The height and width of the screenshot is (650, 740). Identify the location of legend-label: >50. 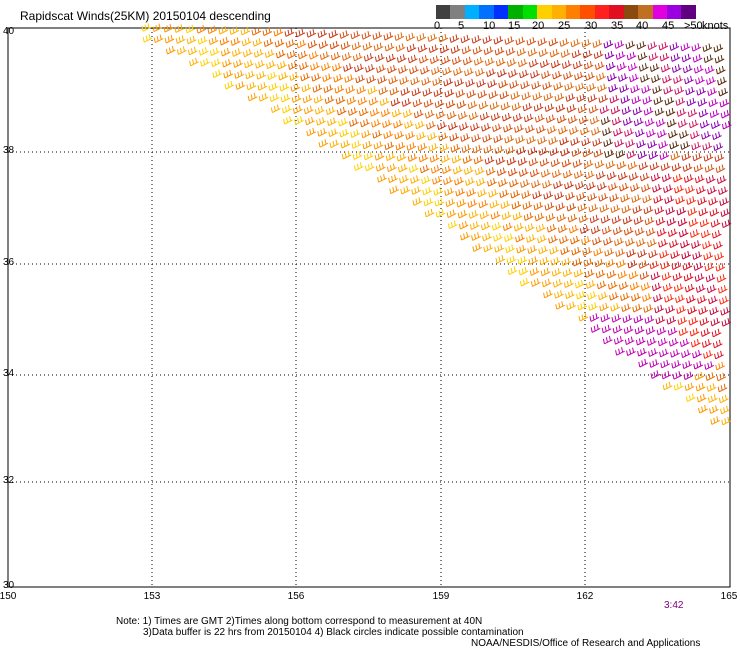
(693, 26).